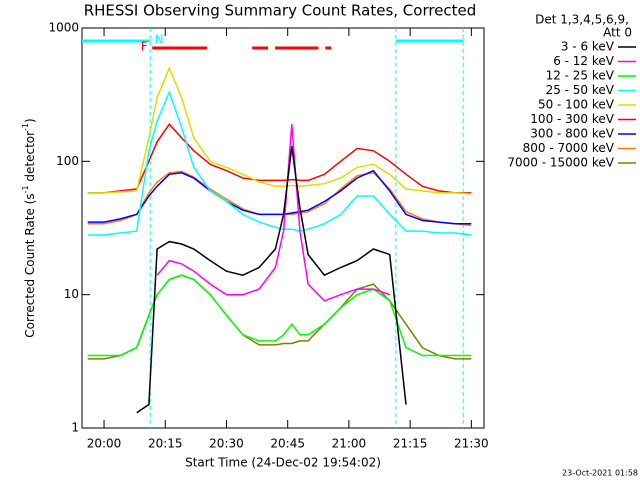  Describe the element at coordinates (580, 90) in the screenshot. I see `legend-label: 25 - 50 keV` at that location.